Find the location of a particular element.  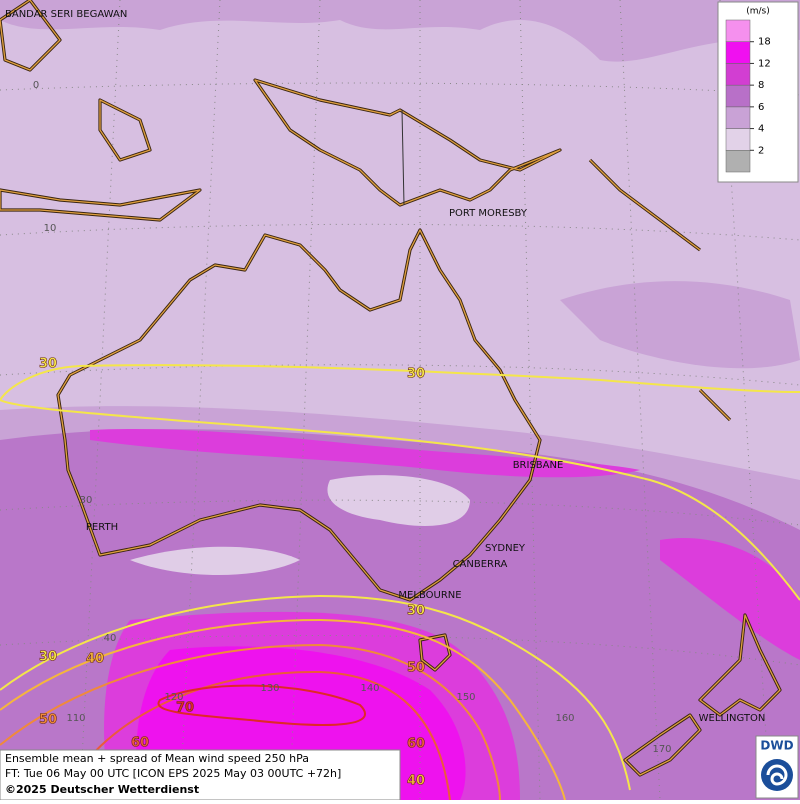

legend: (m/s) 2 4 6 8 12 18 is located at coordinates (758, 92).